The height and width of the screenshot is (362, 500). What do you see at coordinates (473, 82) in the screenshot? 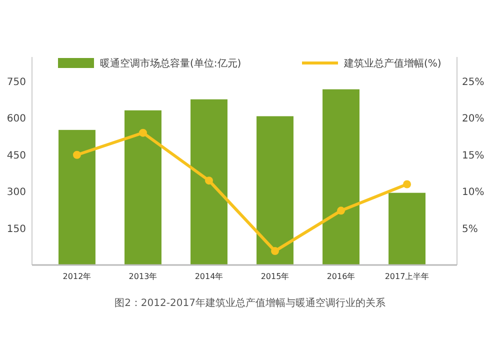
I see `y2-tick-label: 25%` at bounding box center [473, 82].